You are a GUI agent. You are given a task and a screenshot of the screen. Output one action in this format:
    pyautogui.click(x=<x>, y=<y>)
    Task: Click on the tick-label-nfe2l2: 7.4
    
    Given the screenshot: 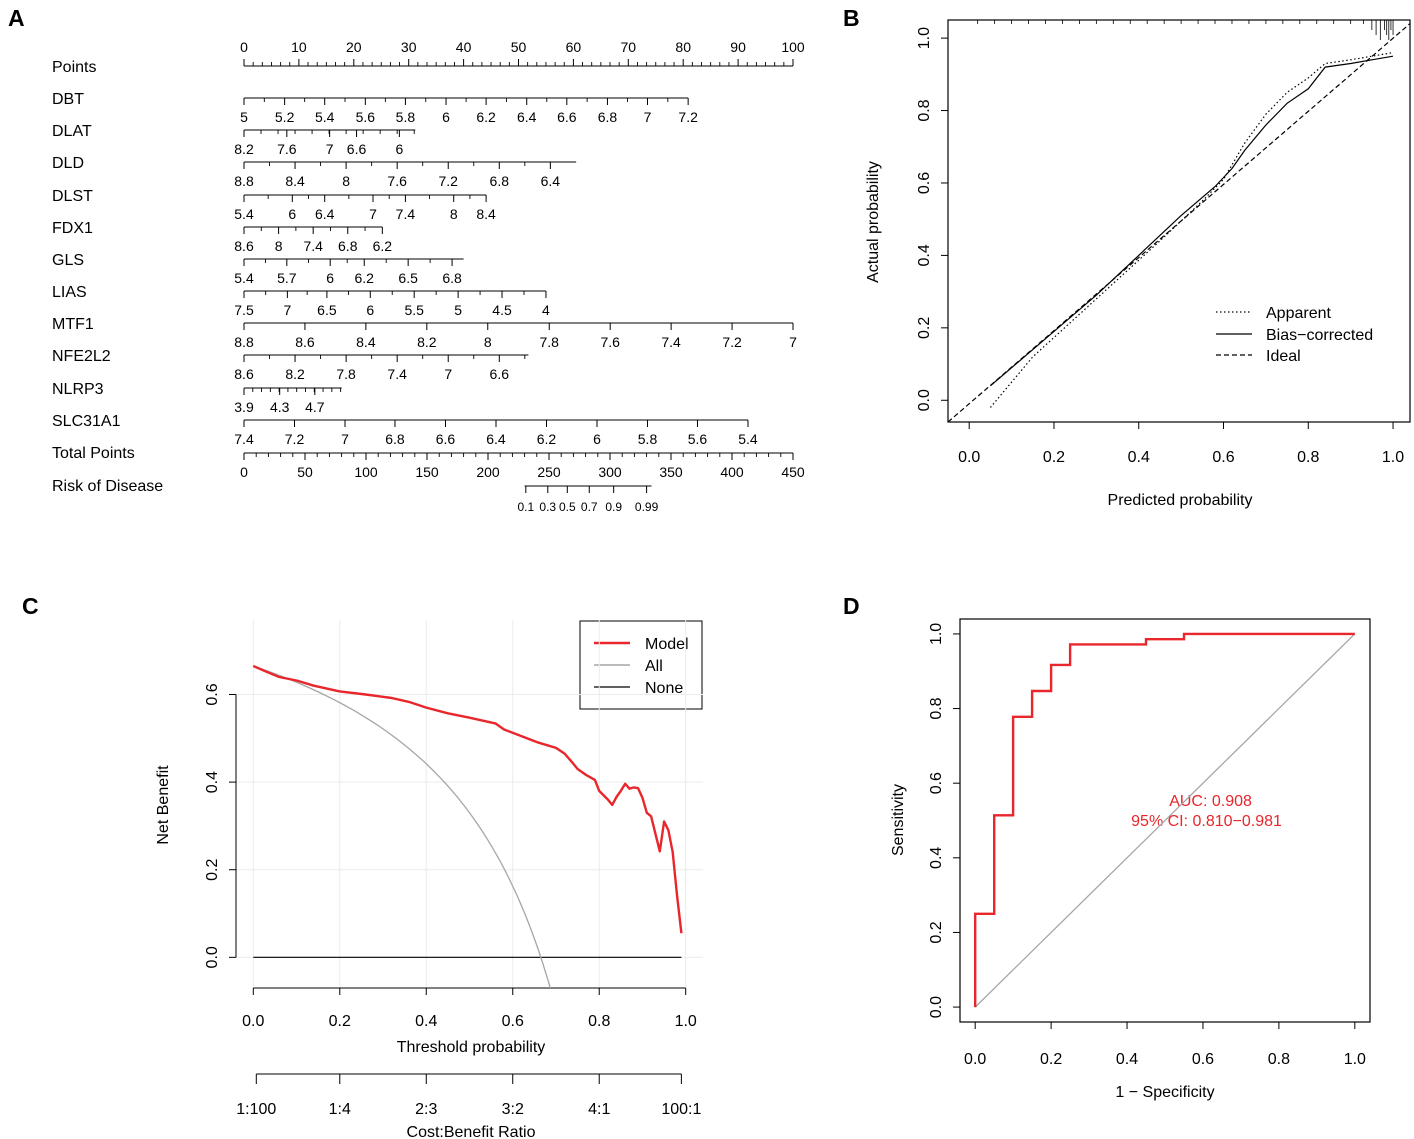 What is the action you would take?
    pyautogui.click(x=397, y=374)
    